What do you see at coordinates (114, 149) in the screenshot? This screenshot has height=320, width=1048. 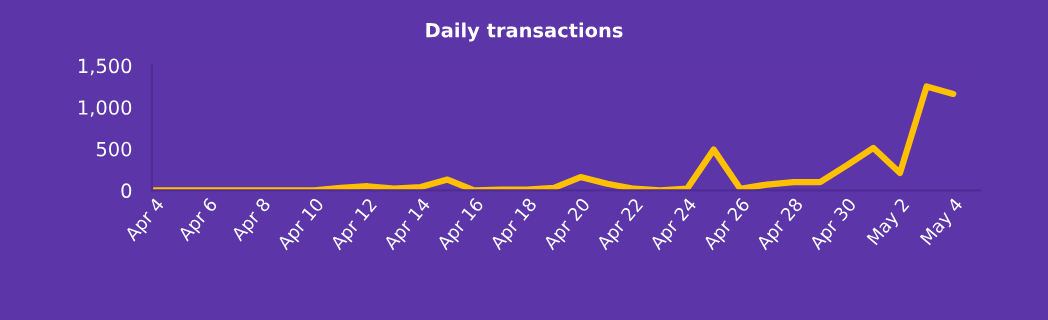 I see `y-tick-label: 500` at bounding box center [114, 149].